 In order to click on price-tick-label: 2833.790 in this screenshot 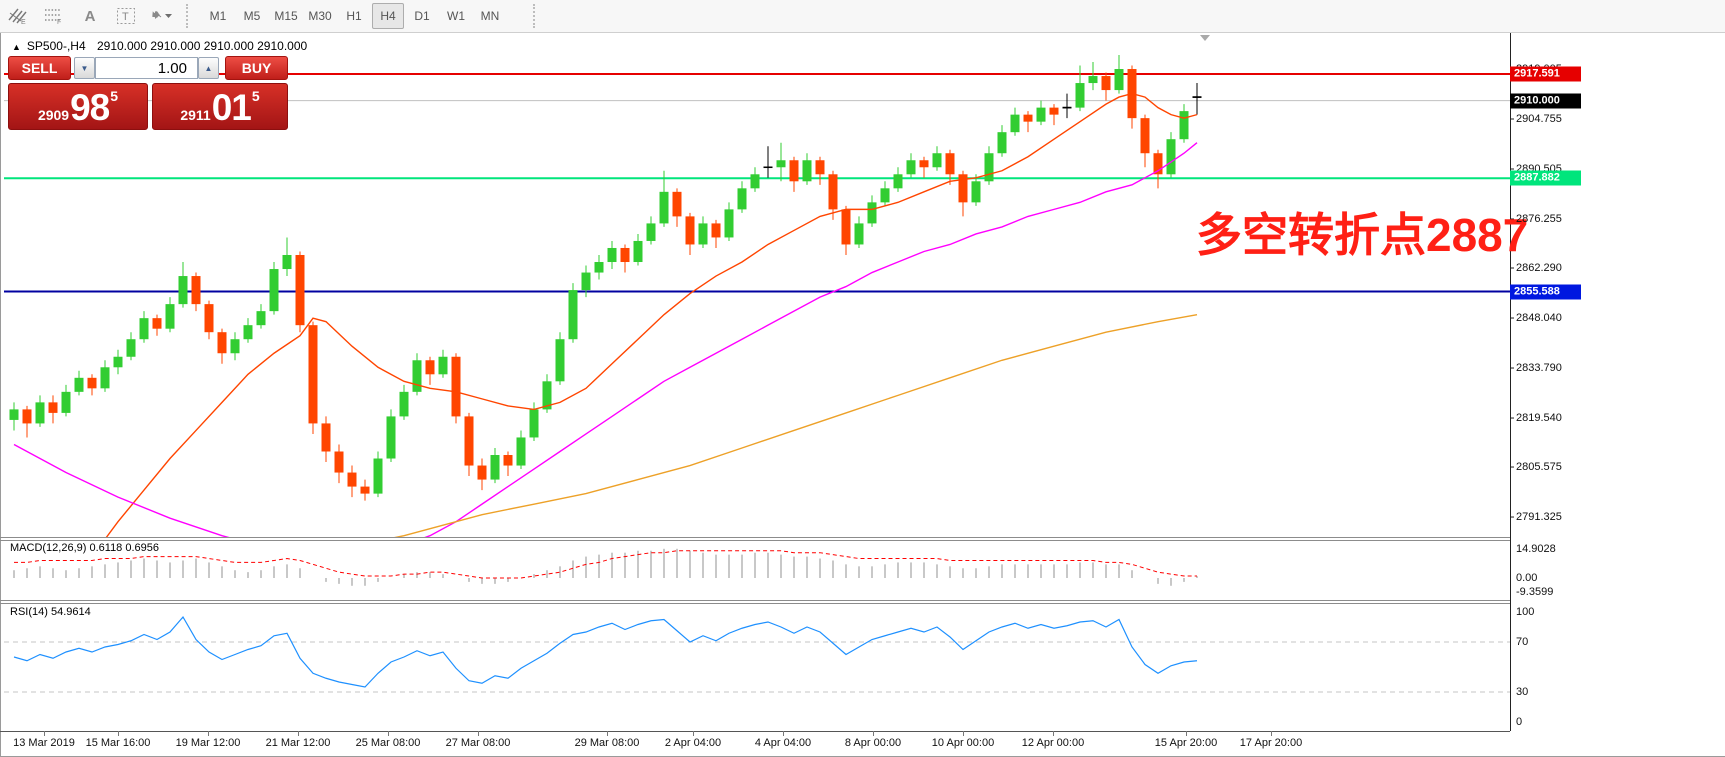, I will do `click(1539, 368)`.